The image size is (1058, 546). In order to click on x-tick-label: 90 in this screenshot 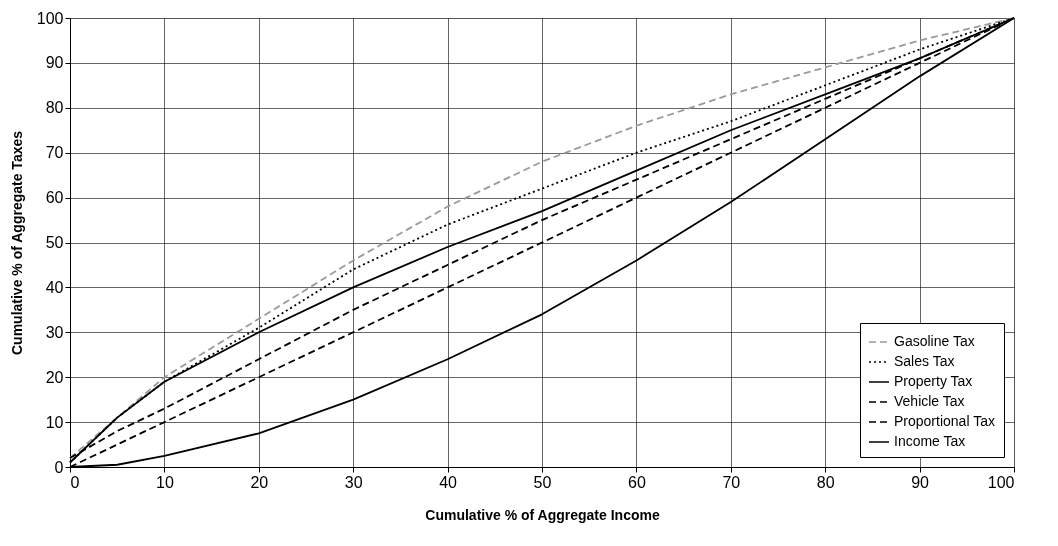, I will do `click(920, 482)`.